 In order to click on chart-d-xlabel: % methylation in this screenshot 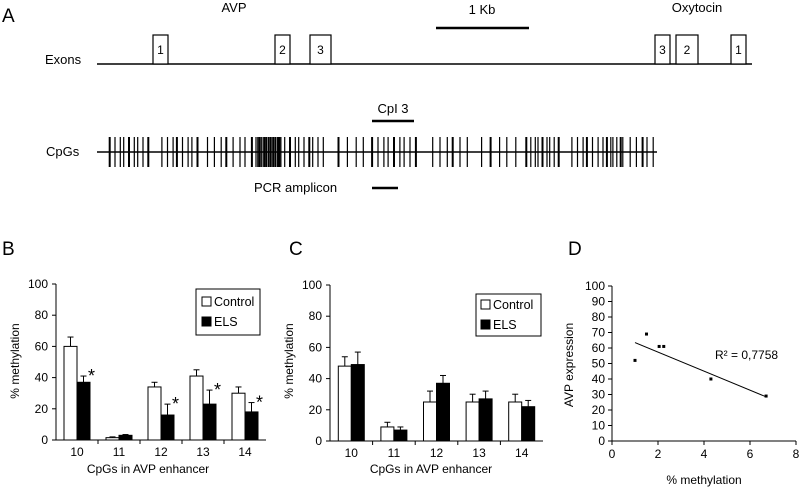, I will do `click(703, 480)`.